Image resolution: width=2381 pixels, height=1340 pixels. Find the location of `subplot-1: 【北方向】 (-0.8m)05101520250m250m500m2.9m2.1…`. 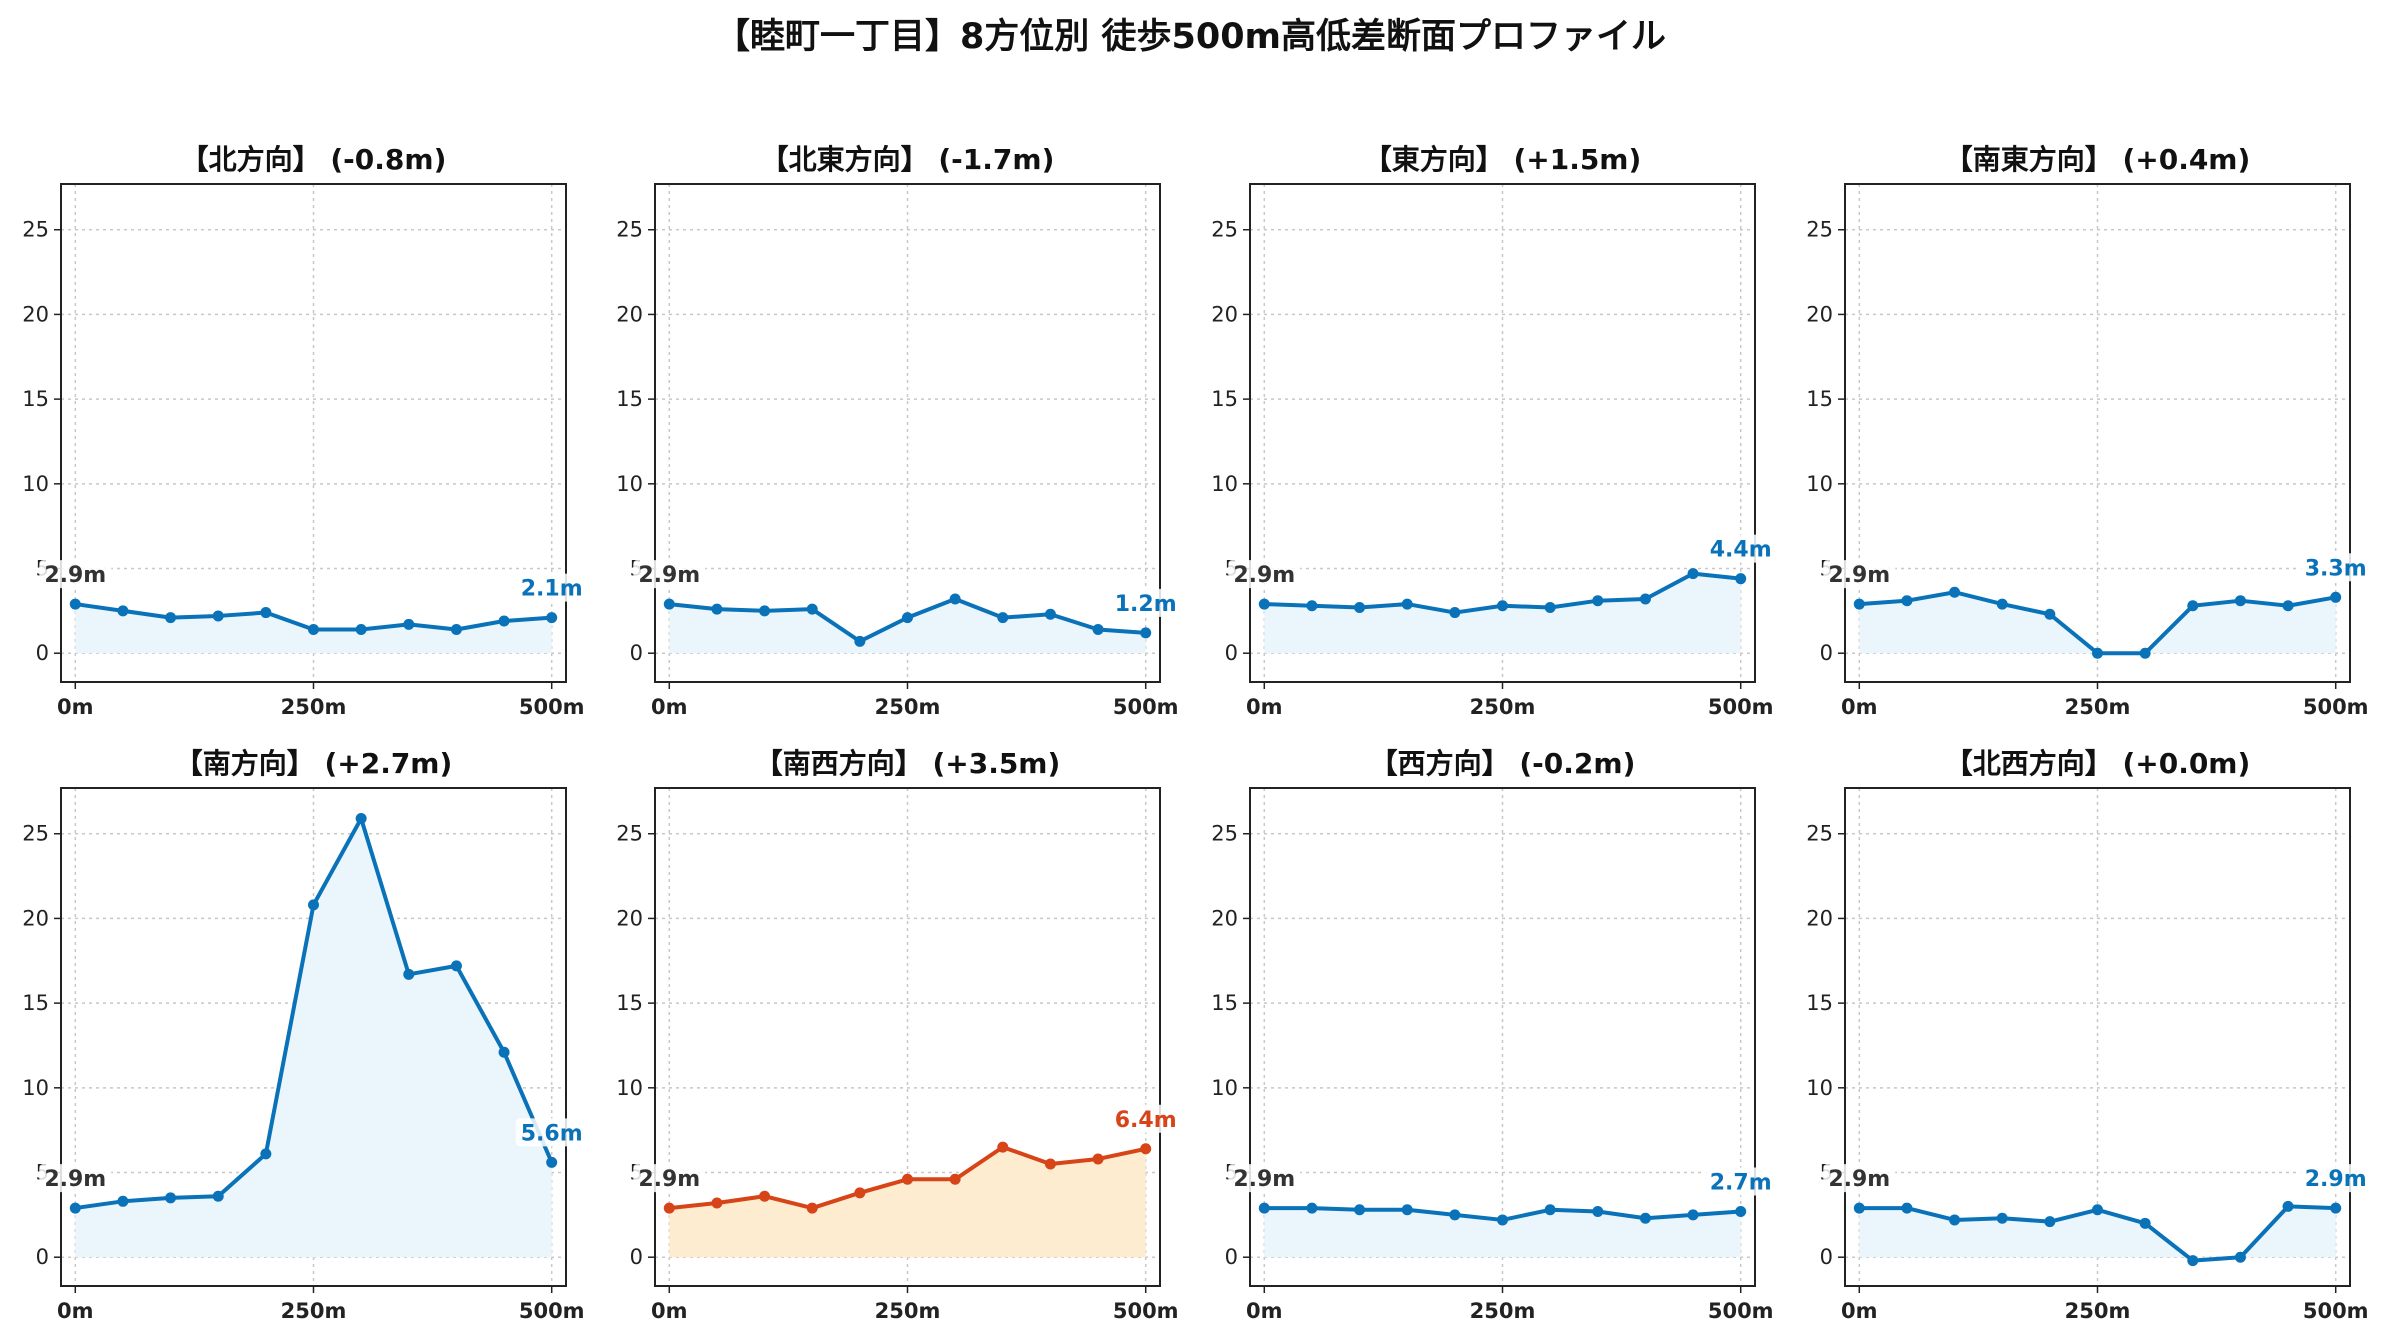

subplot-1: 【北方向】 (-0.8m)05101520250m250m500m2.9m2.1… is located at coordinates (305, 431).